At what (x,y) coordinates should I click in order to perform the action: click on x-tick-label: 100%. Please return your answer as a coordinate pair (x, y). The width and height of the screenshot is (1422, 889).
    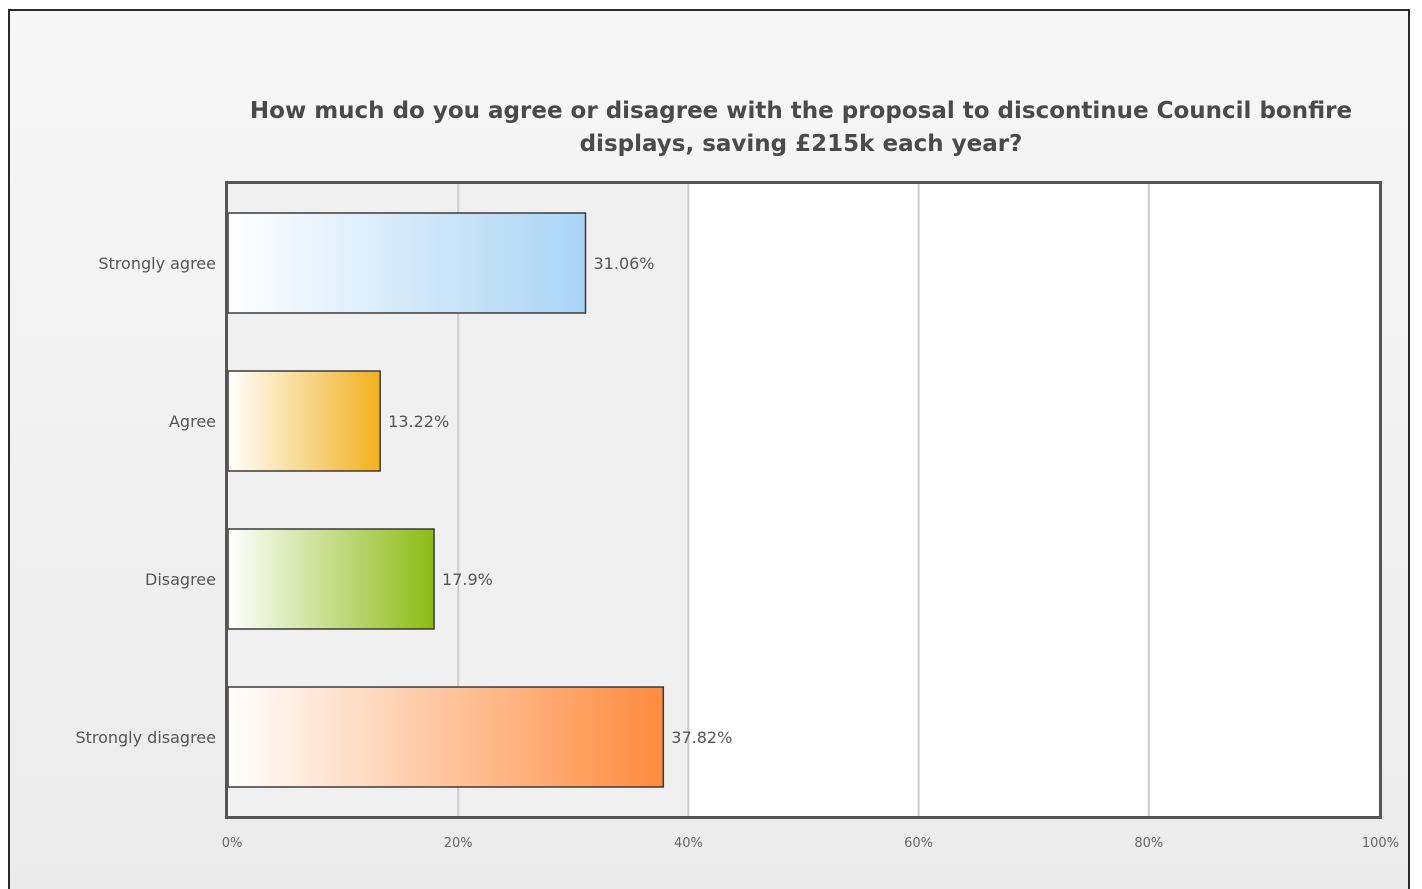
    Looking at the image, I should click on (1380, 843).